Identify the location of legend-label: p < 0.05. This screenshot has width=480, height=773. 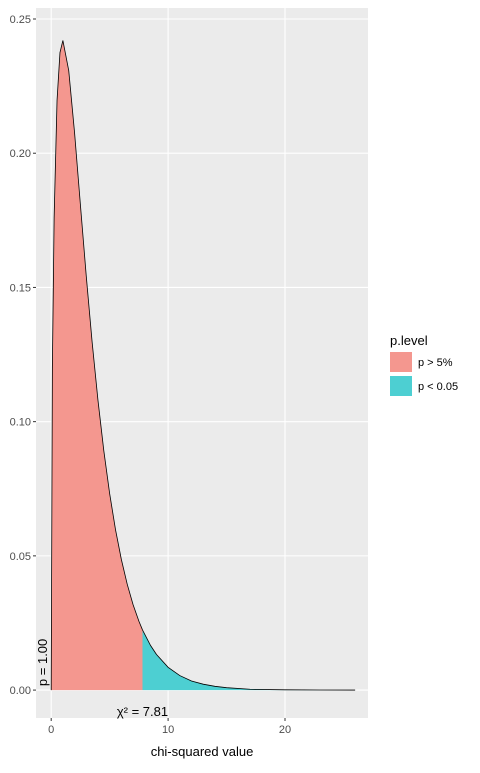
(438, 387).